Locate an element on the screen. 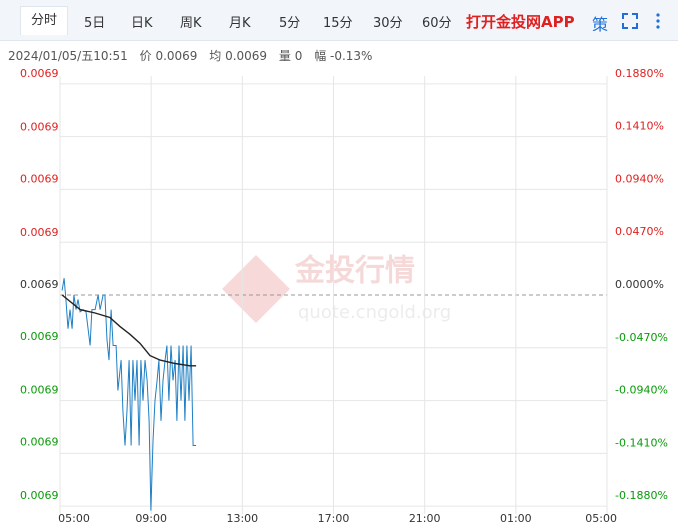 The height and width of the screenshot is (526, 678). fullscreen-icon is located at coordinates (630, 21).